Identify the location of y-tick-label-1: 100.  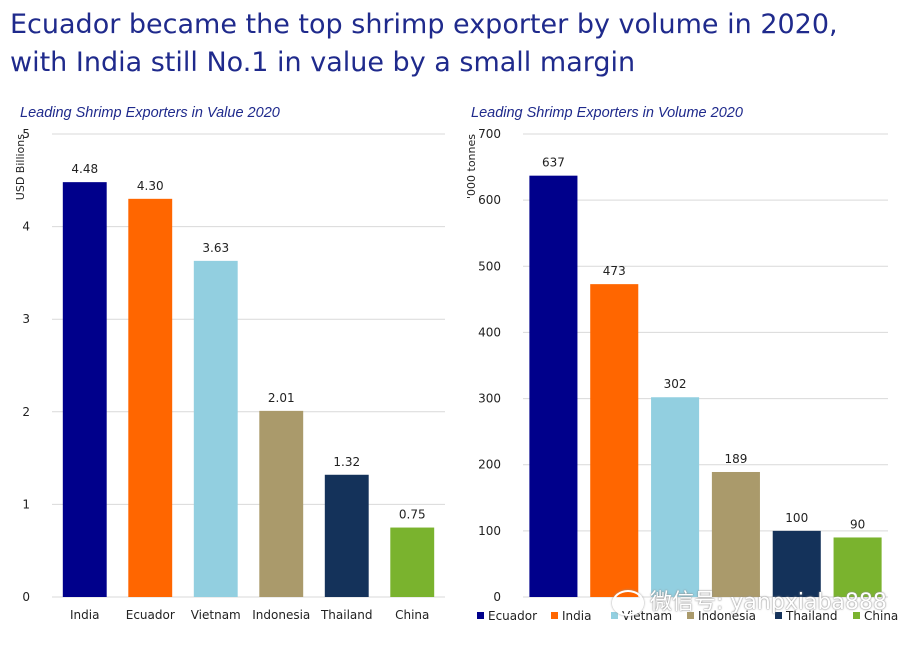
(489, 531).